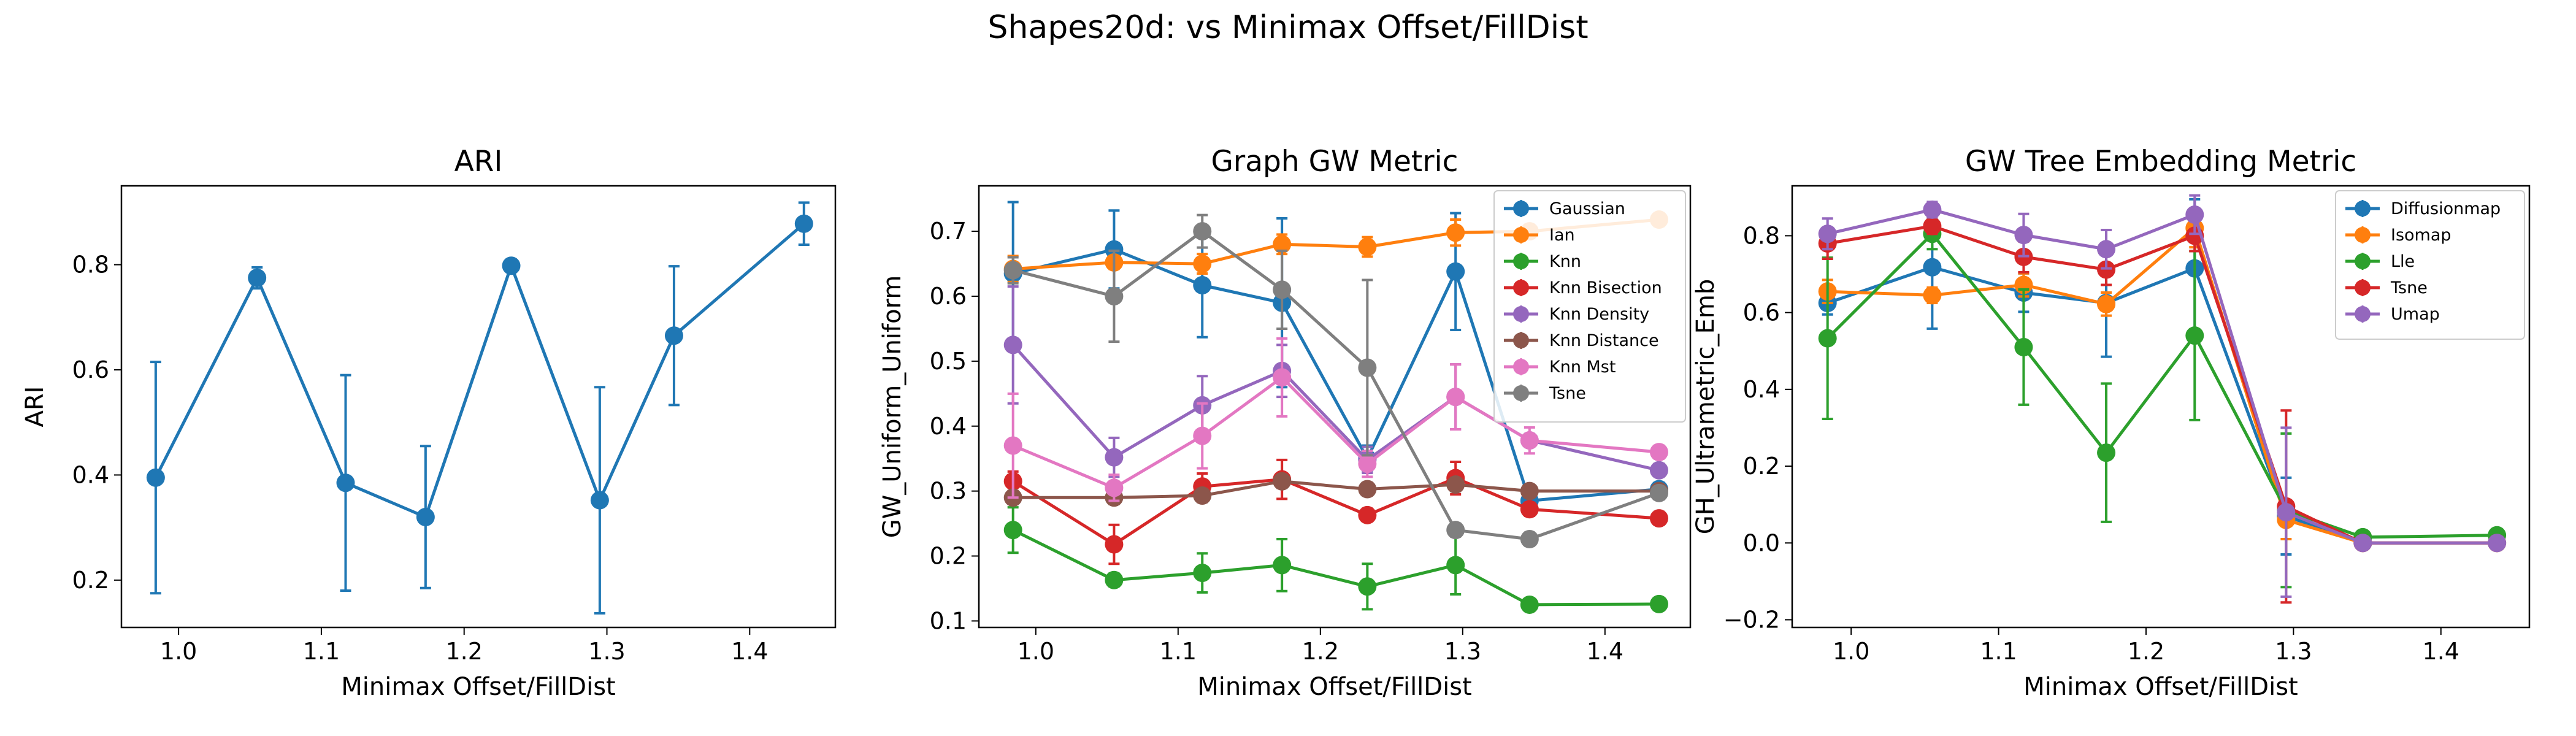 This screenshot has height=736, width=2576. Describe the element at coordinates (2415, 314) in the screenshot. I see `legend-label: Umap` at that location.